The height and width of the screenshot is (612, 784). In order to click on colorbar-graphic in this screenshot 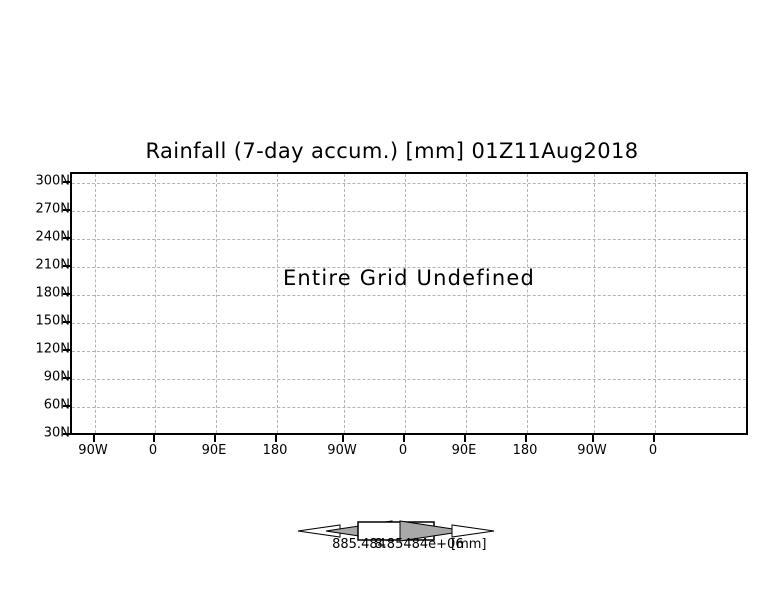, I will do `click(396, 531)`.